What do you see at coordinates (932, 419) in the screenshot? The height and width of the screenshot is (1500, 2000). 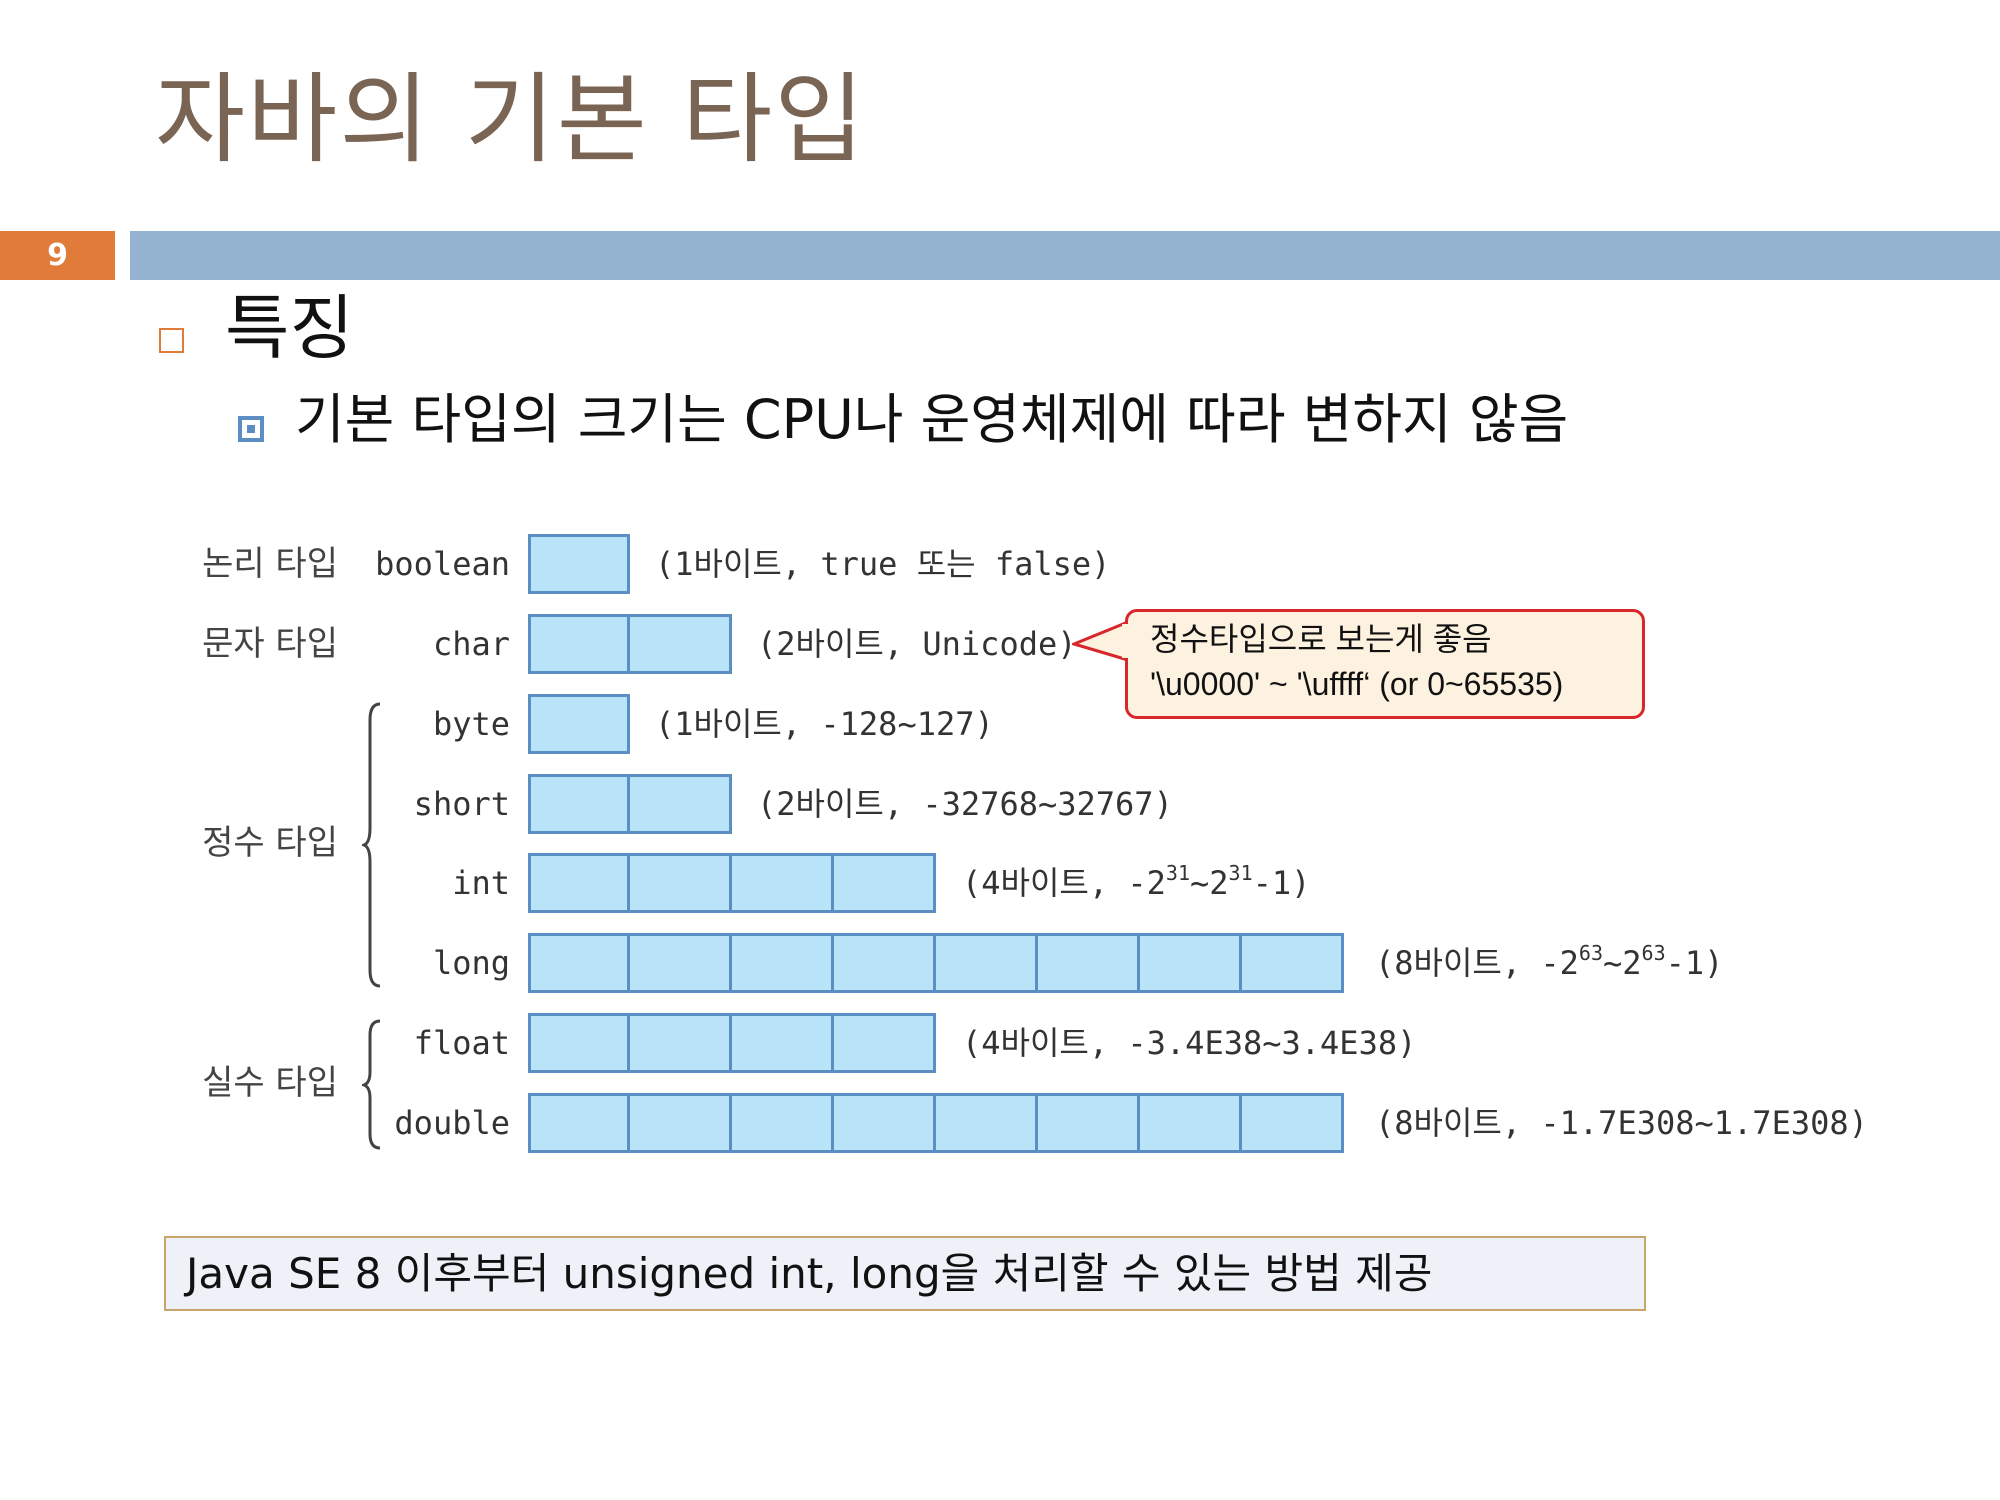 I see `bullet-level2: 기본 타입의 크기는 CPU나 운영체제에 따라 변하지 않음` at bounding box center [932, 419].